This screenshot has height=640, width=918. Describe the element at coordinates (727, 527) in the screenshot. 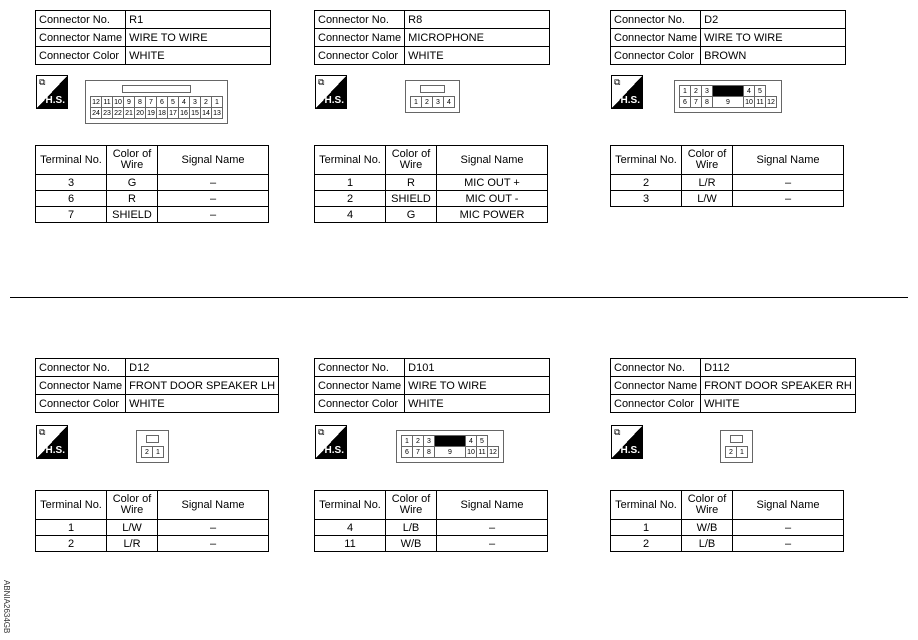

I see `table-row: 1 W/B –` at that location.